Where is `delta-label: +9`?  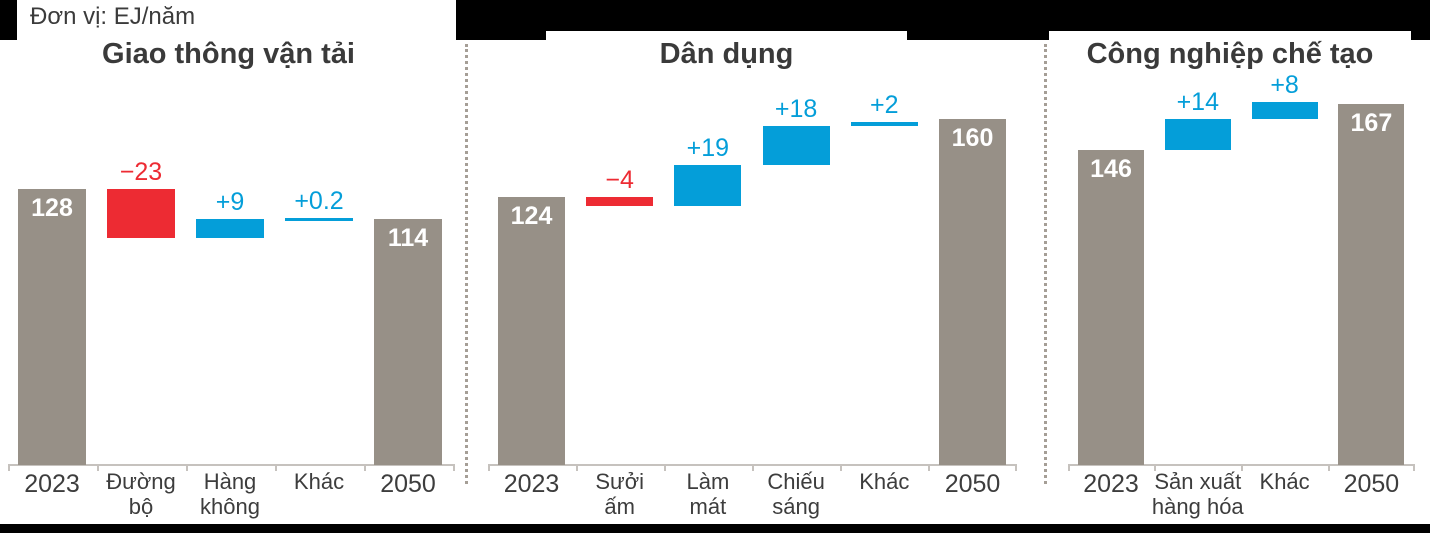
delta-label: +9 is located at coordinates (230, 201).